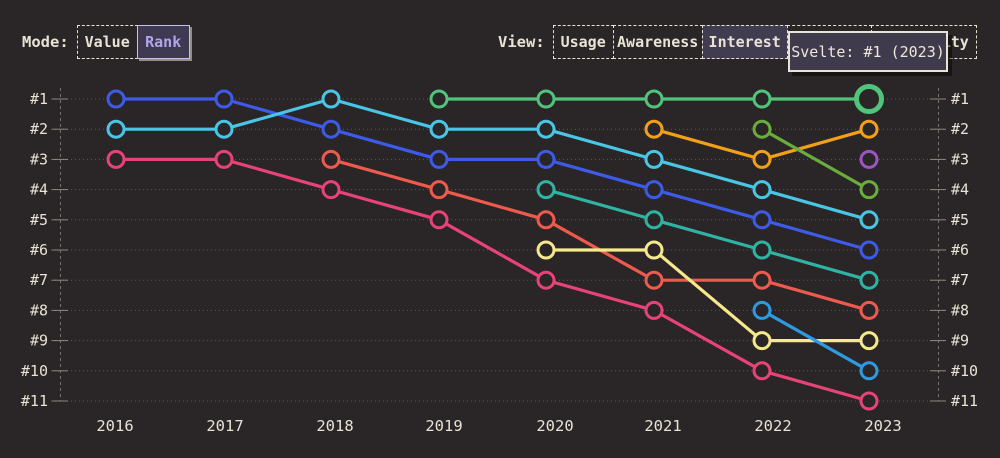  I want to click on rank-label-right: #10, so click(964, 371).